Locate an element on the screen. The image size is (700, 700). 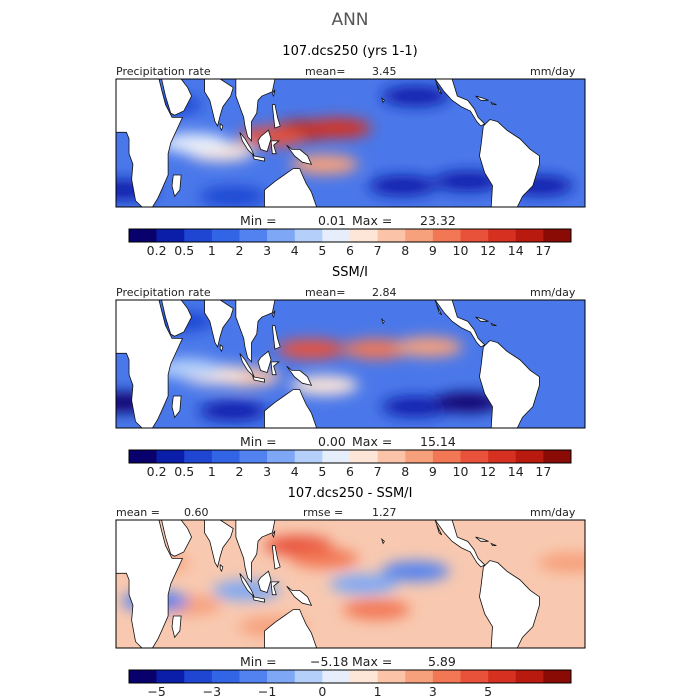
mean-value: 0.60 is located at coordinates (196, 512).